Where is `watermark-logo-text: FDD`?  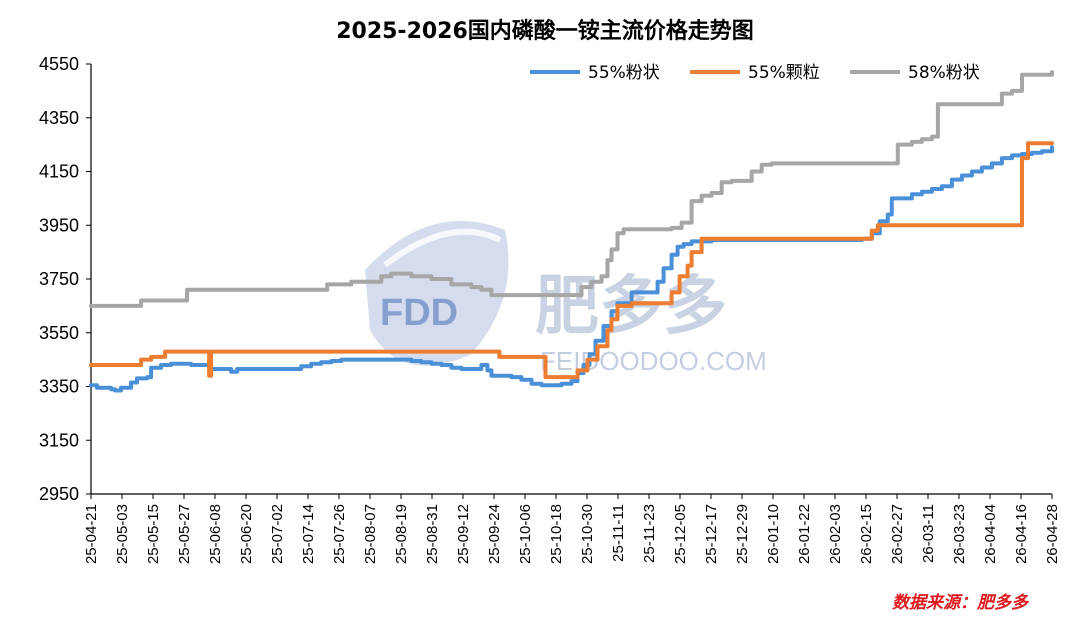
watermark-logo-text: FDD is located at coordinates (419, 313).